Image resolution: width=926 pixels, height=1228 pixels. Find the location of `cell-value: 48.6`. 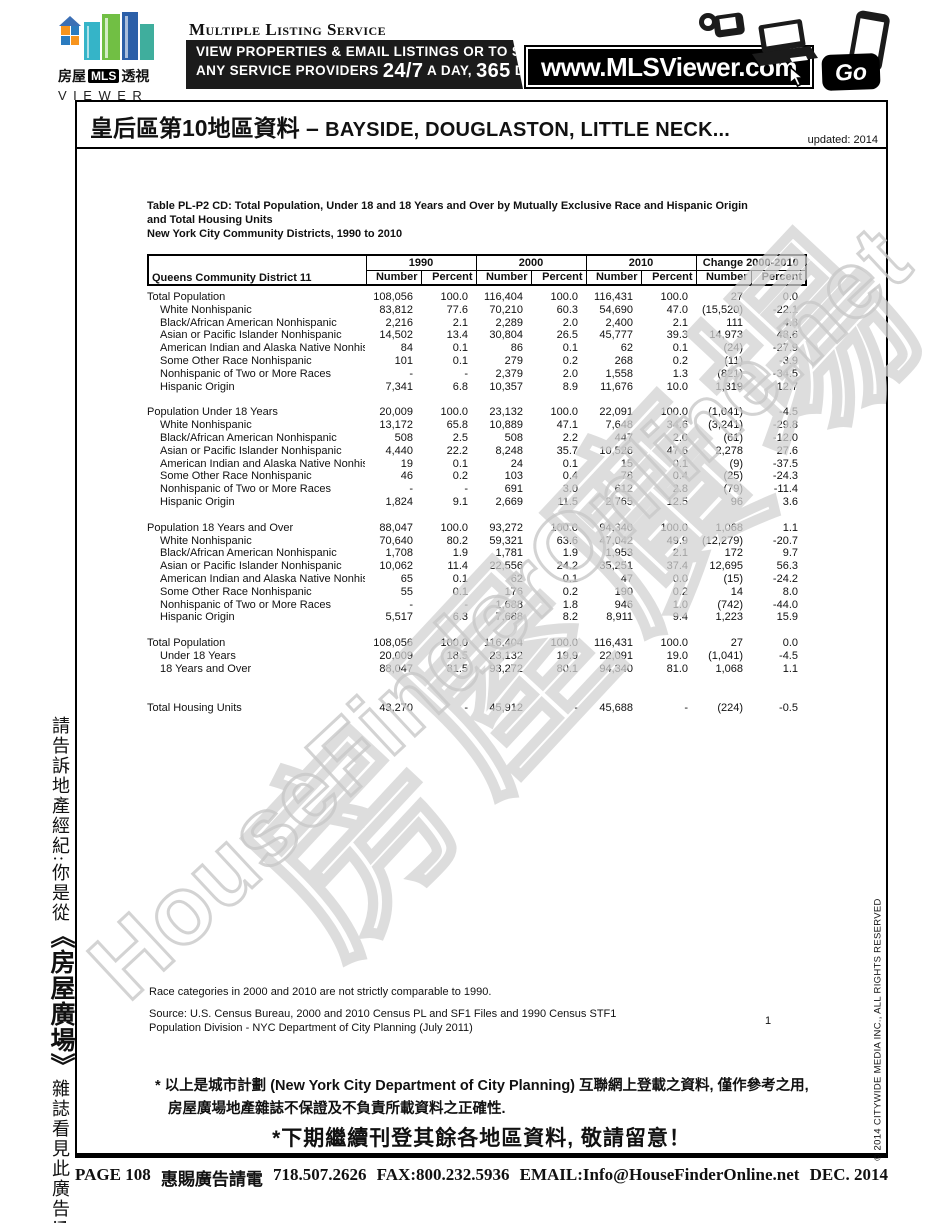

cell-value: 48.6 is located at coordinates (787, 335).